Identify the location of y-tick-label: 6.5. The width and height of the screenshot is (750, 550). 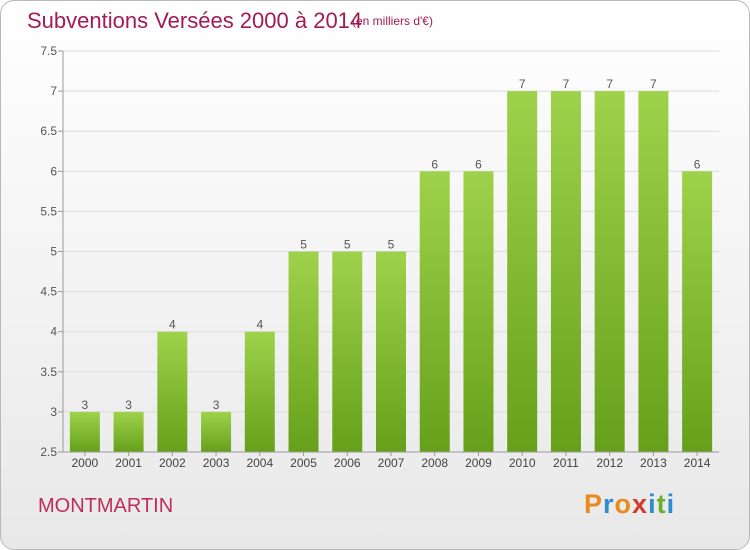
(48, 131).